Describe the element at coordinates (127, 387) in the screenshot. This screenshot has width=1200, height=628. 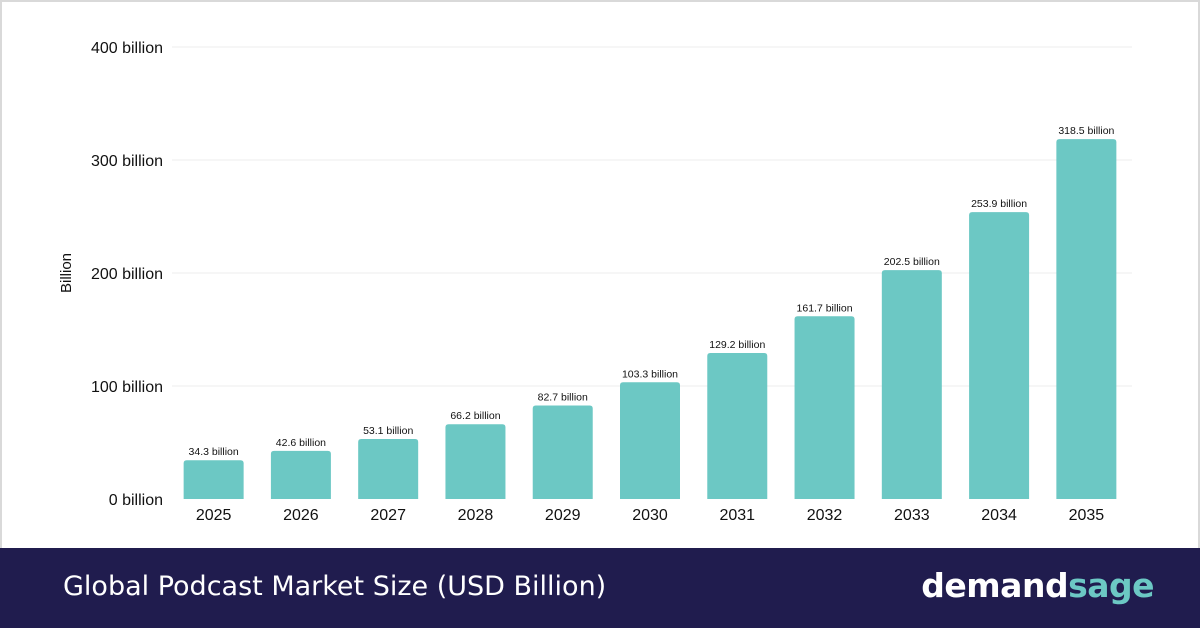
I see `y-tick-label: 100 billion` at that location.